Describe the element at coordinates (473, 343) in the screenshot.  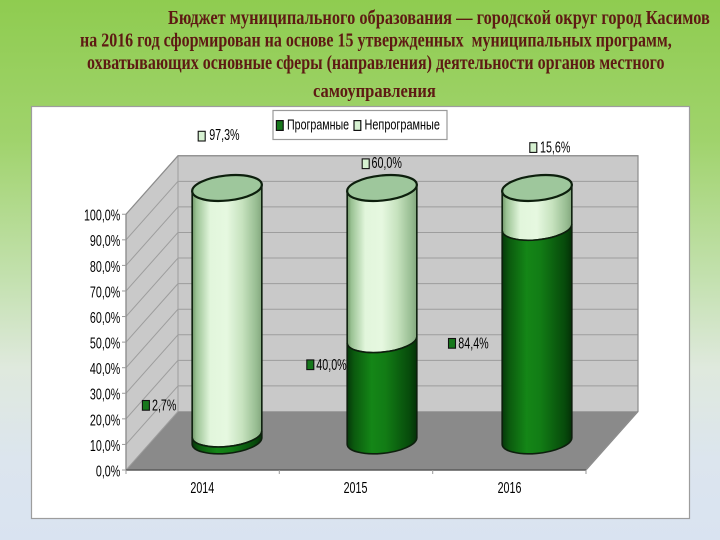
I see `svg-text: 84,4%` at that location.